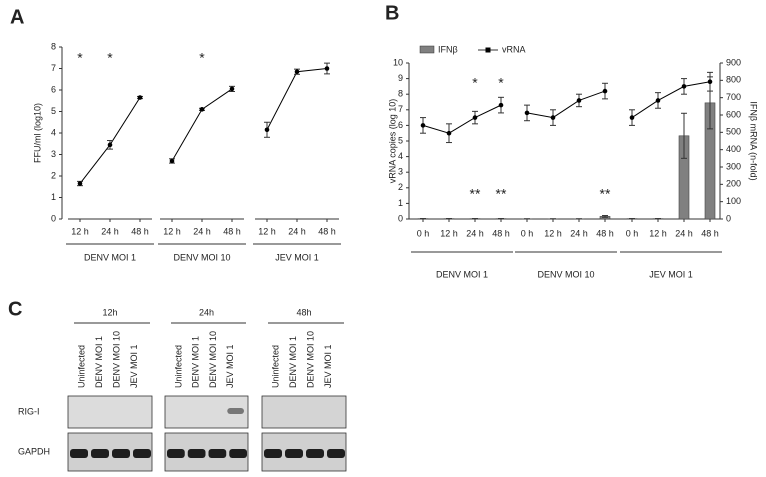 This screenshot has height=477, width=766. Describe the element at coordinates (37, 133) in the screenshot. I see `y-axis-label: FFU/ml (log10)` at that location.